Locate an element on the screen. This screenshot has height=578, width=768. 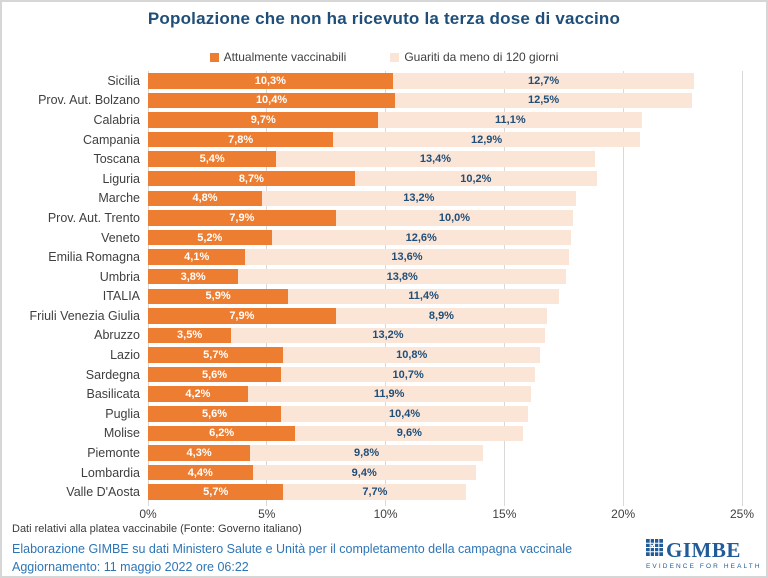
gimbe-logo-tagline: EVIDENCE FOR HEALTH is located at coordinates (704, 566).